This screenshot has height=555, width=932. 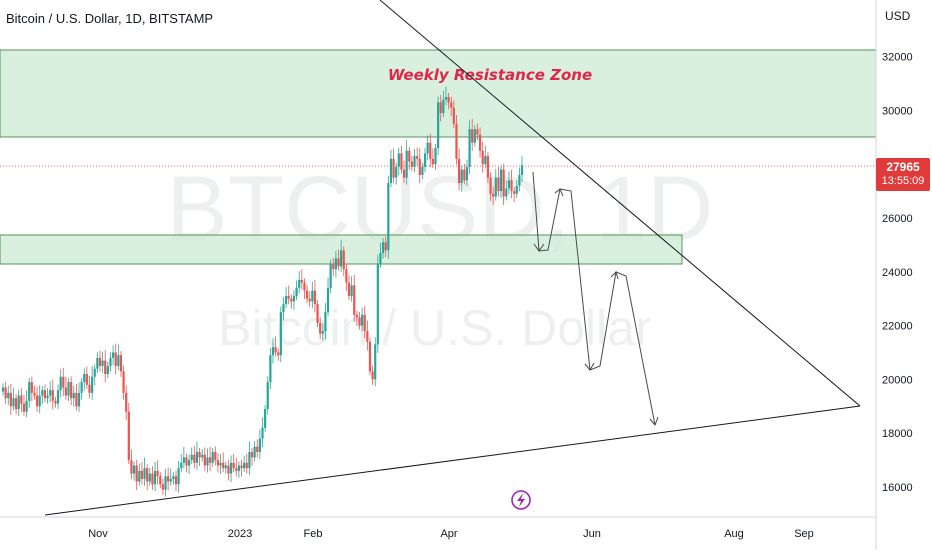 I want to click on resistance-zone-label: Weekly Resistance Zone, so click(x=490, y=75).